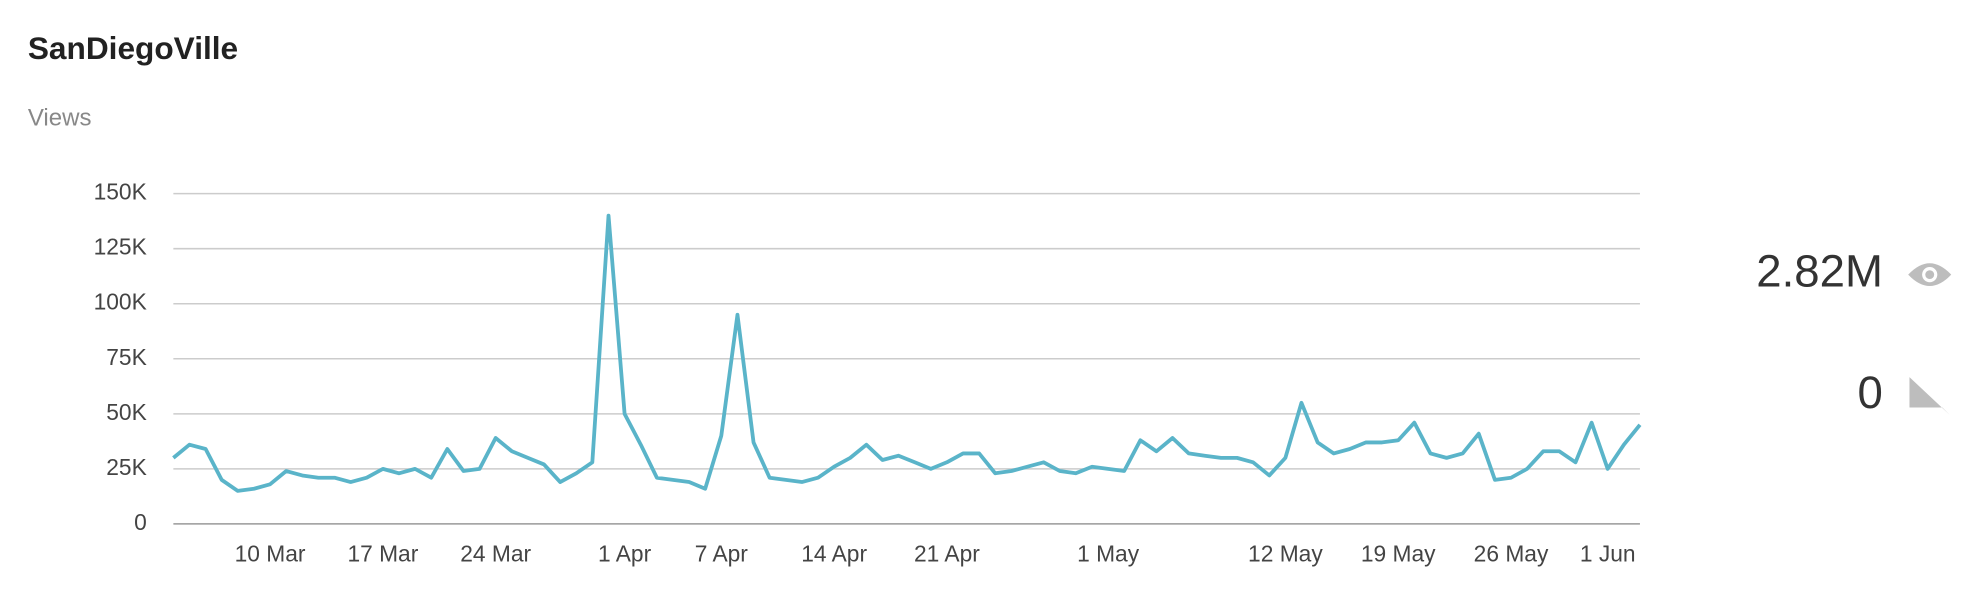 The image size is (1974, 610). What do you see at coordinates (1398, 554) in the screenshot?
I see `x-tick-label: 19 May` at bounding box center [1398, 554].